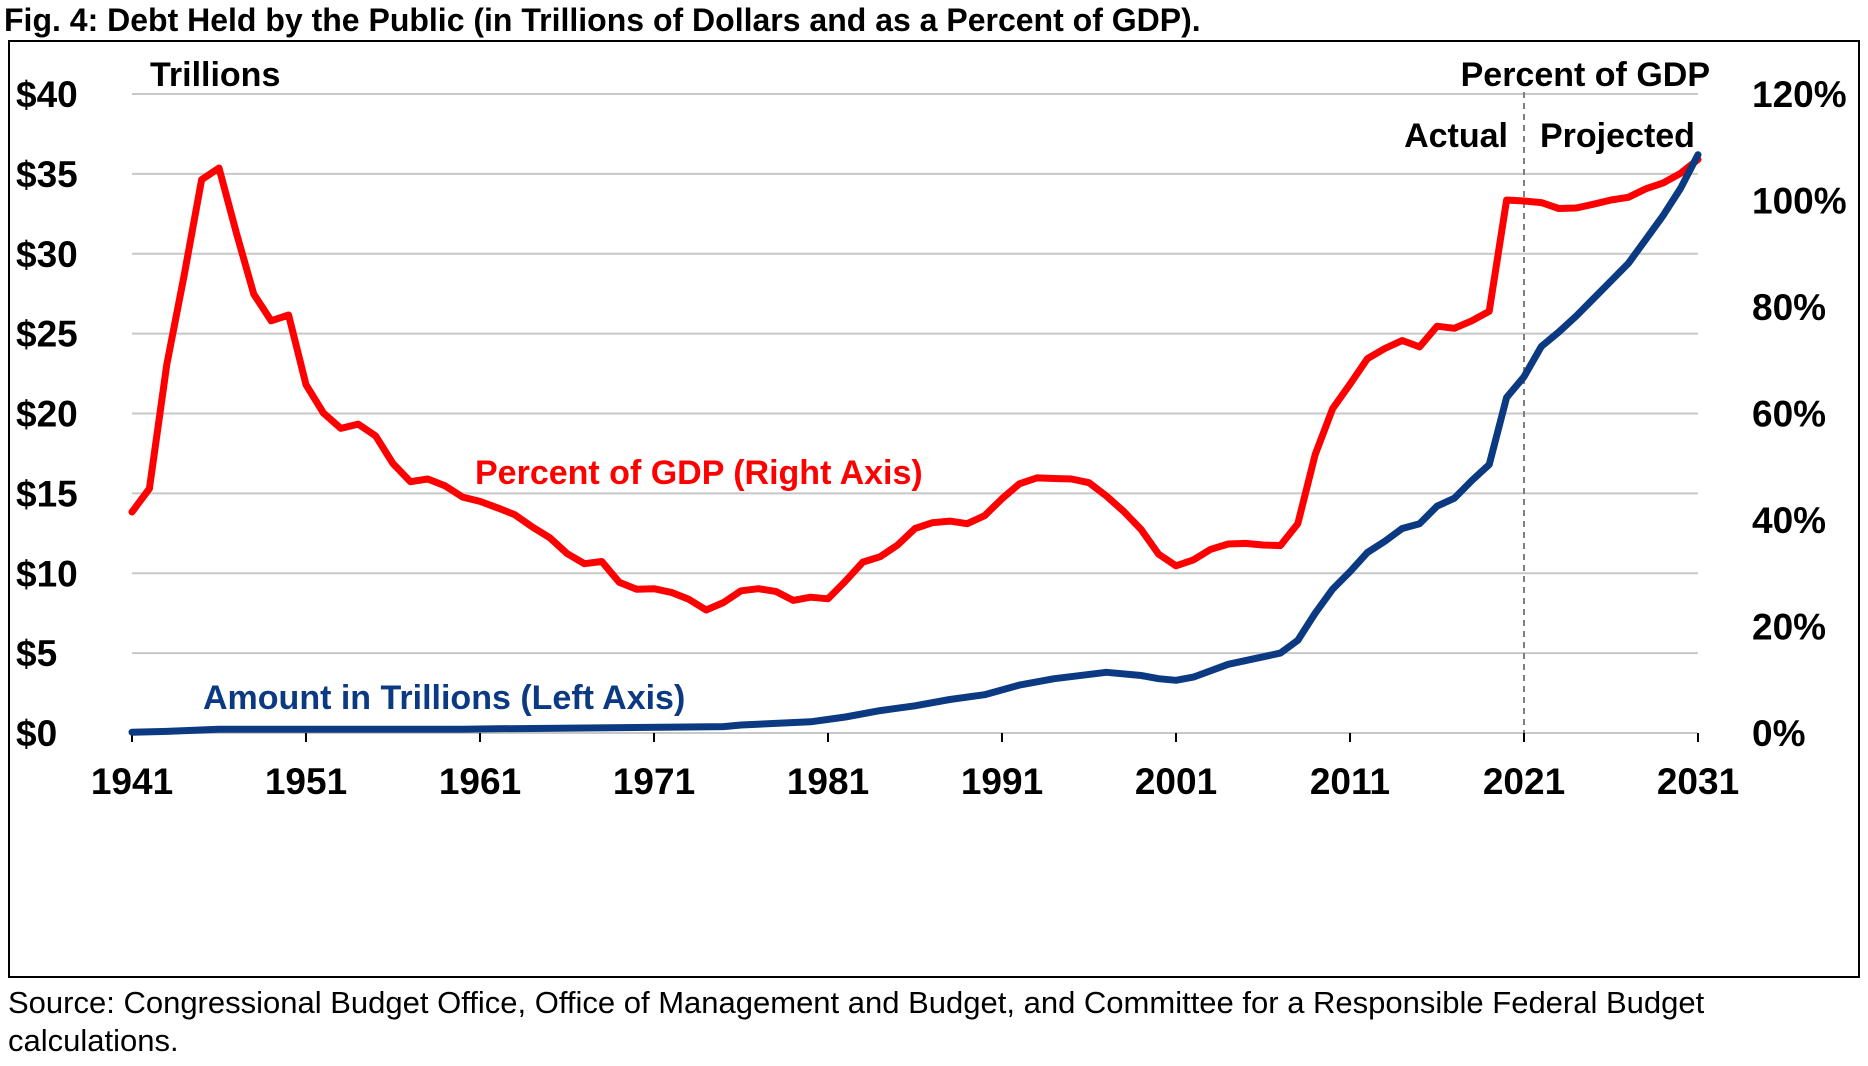 This screenshot has height=1066, width=1868. I want to click on x-tick-label: 2031, so click(1698, 781).